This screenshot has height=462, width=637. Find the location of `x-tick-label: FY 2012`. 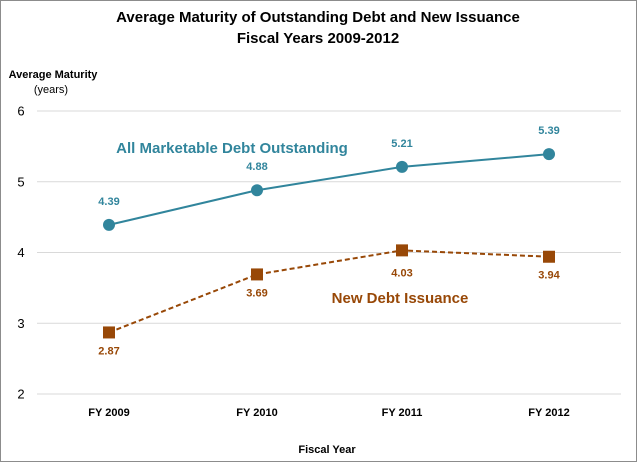

x-tick-label: FY 2012 is located at coordinates (548, 413).